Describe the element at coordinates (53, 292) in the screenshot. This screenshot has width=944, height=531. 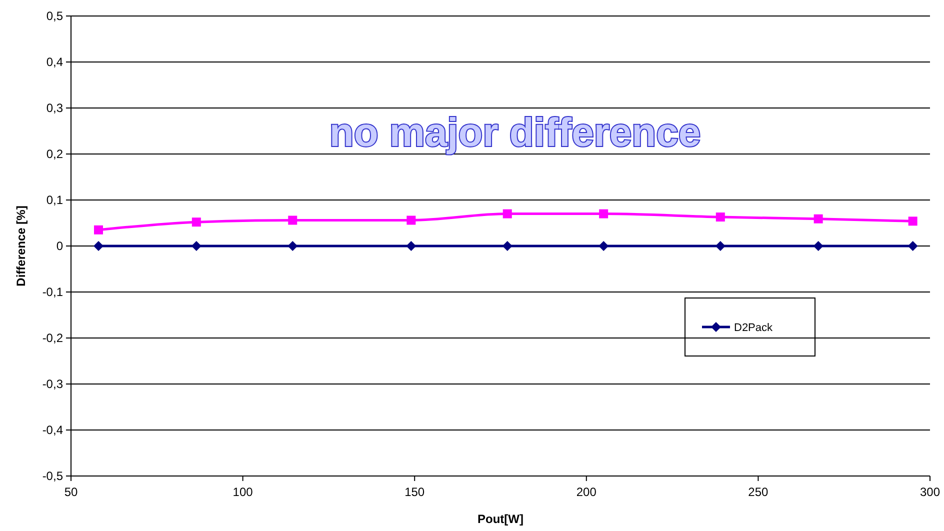
I see `y-tick-label: -0,1` at that location.